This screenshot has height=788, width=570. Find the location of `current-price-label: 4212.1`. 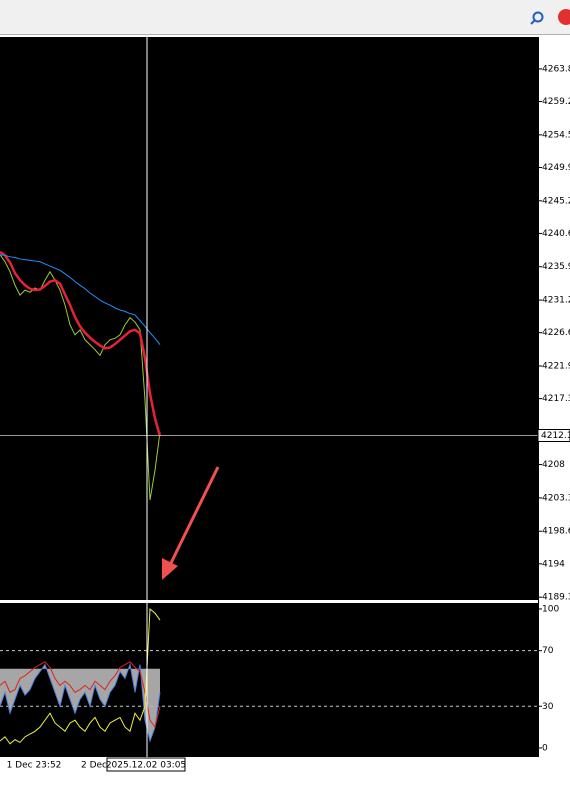

current-price-label: 4212.1 is located at coordinates (555, 436).